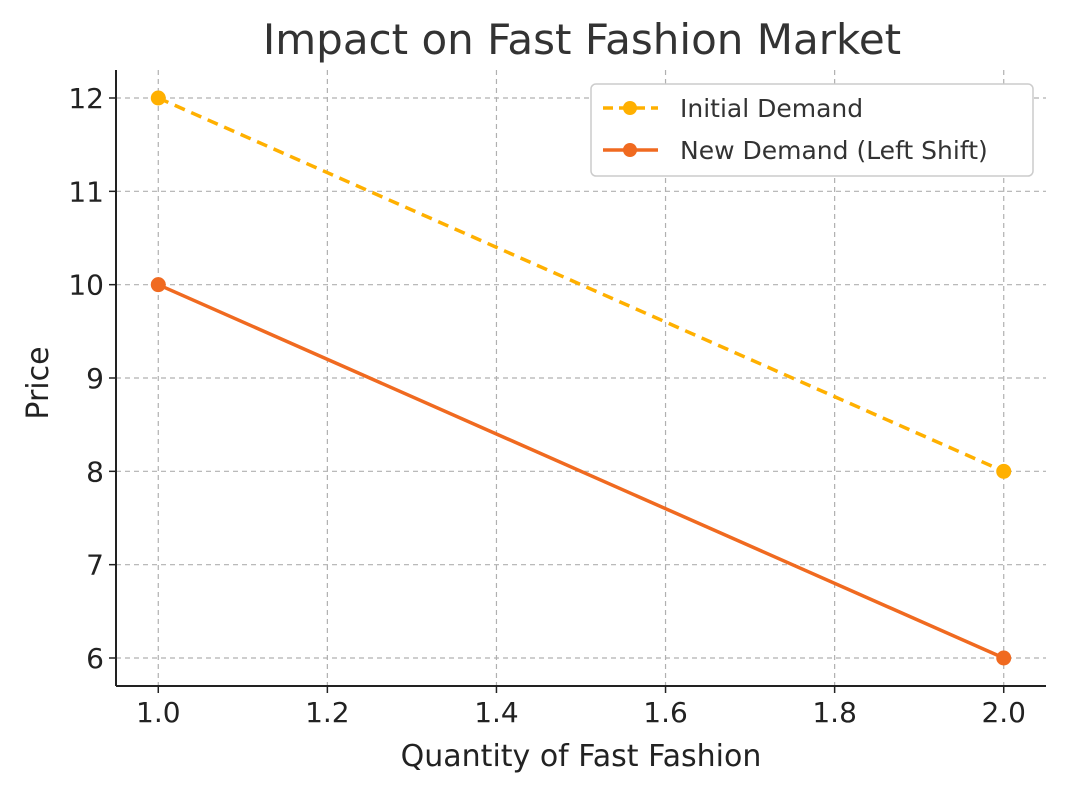  Describe the element at coordinates (665, 712) in the screenshot. I see `x-tick-label: 1.6` at that location.